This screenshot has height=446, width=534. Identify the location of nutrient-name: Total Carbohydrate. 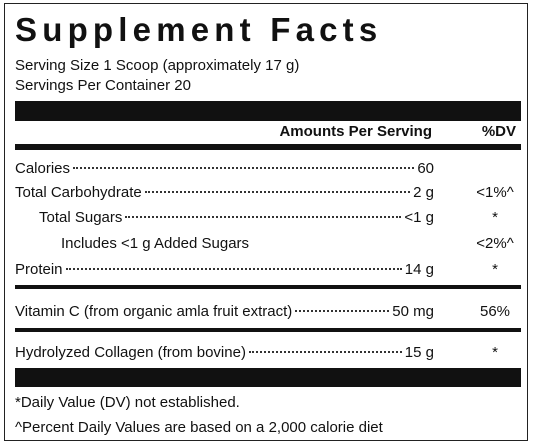
(78, 192).